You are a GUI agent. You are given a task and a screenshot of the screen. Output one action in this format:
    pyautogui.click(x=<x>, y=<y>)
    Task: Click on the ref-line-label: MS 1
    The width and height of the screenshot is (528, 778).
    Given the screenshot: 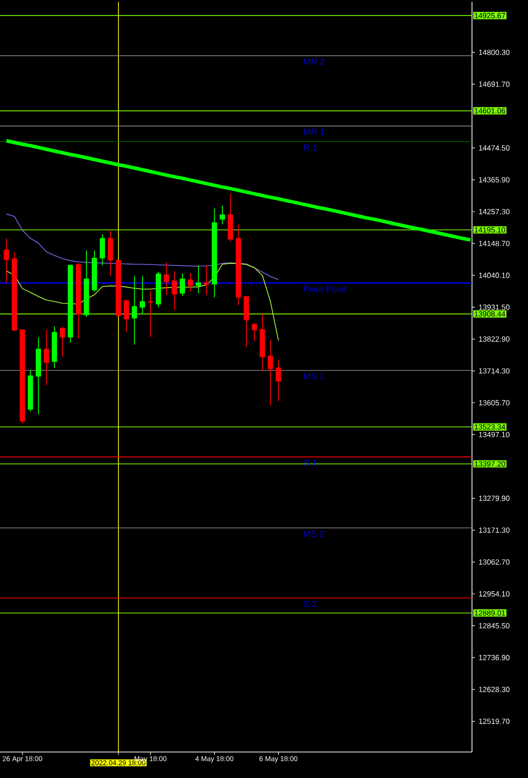 What is the action you would take?
    pyautogui.click(x=314, y=376)
    